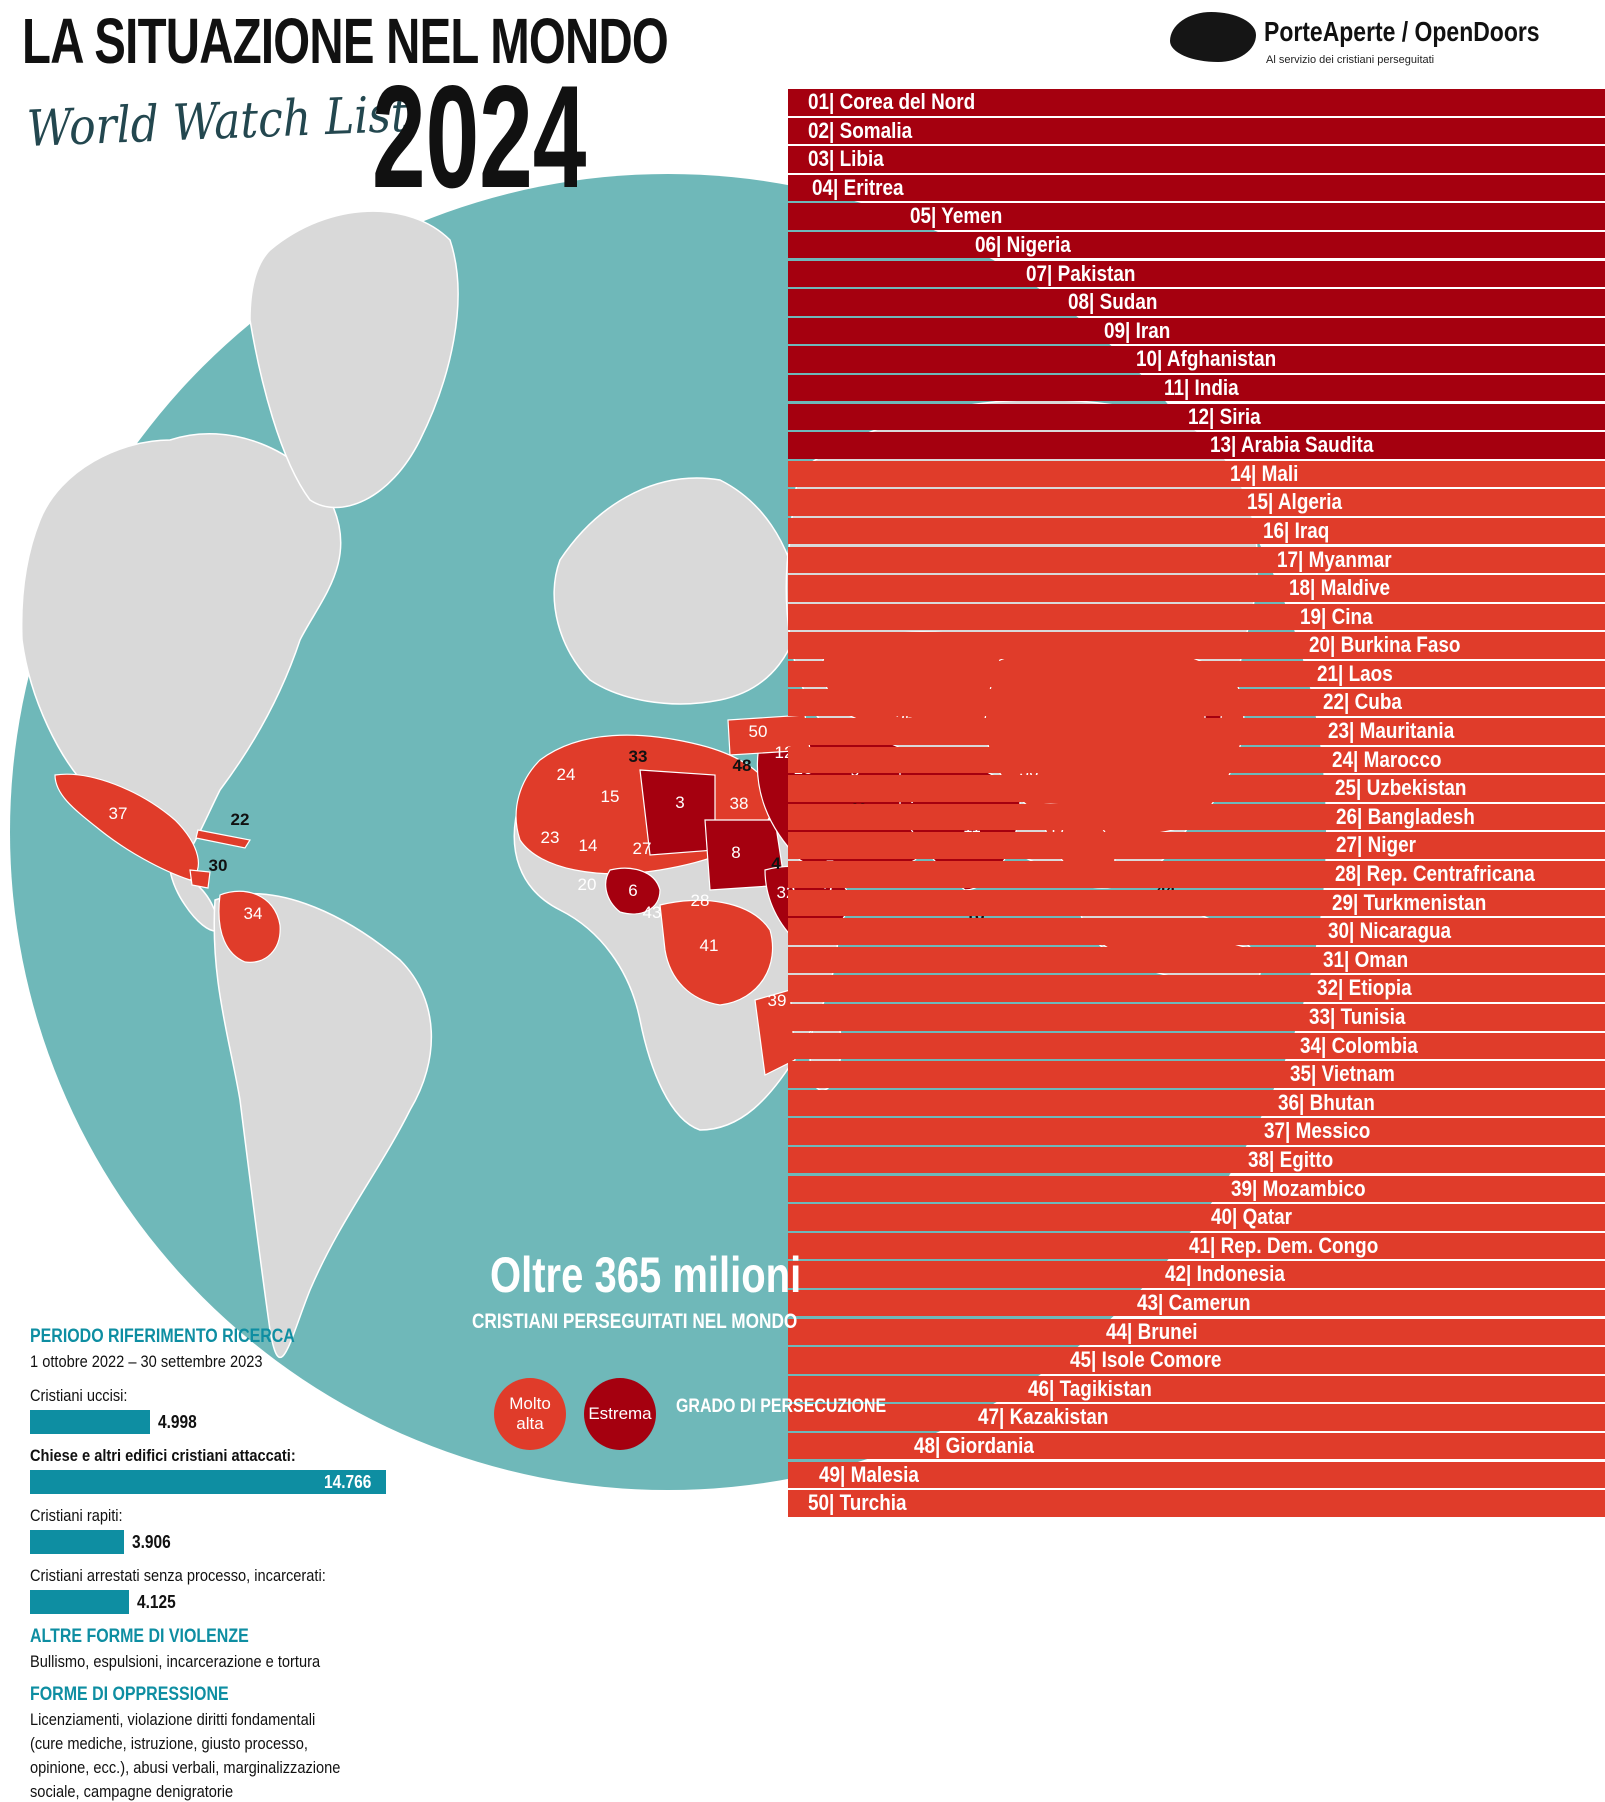  Describe the element at coordinates (1196, 931) in the screenshot. I see `ranking-row: 30| Nicaragua` at that location.